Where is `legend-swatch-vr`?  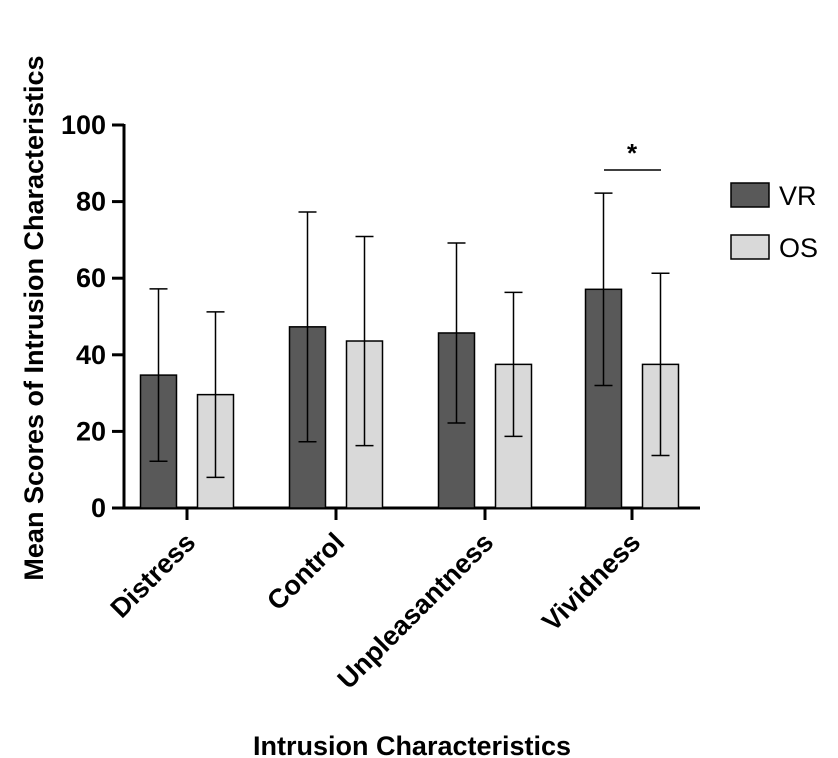 legend-swatch-vr is located at coordinates (750, 195).